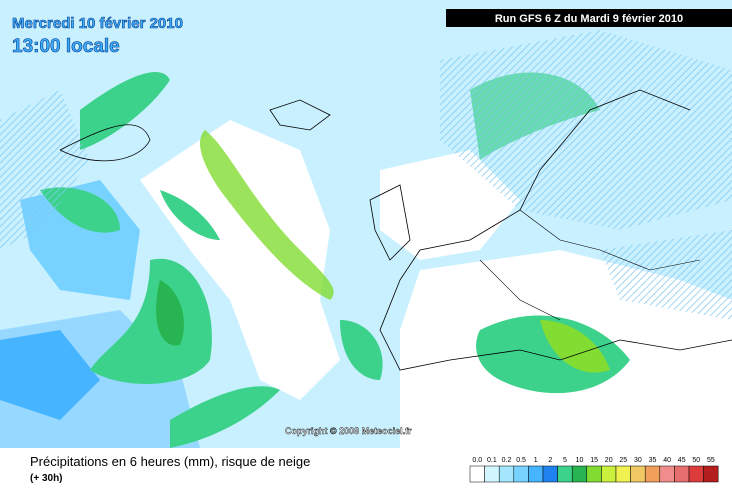 The height and width of the screenshot is (488, 732). Describe the element at coordinates (492, 460) in the screenshot. I see `legend-label: 0.1` at that location.